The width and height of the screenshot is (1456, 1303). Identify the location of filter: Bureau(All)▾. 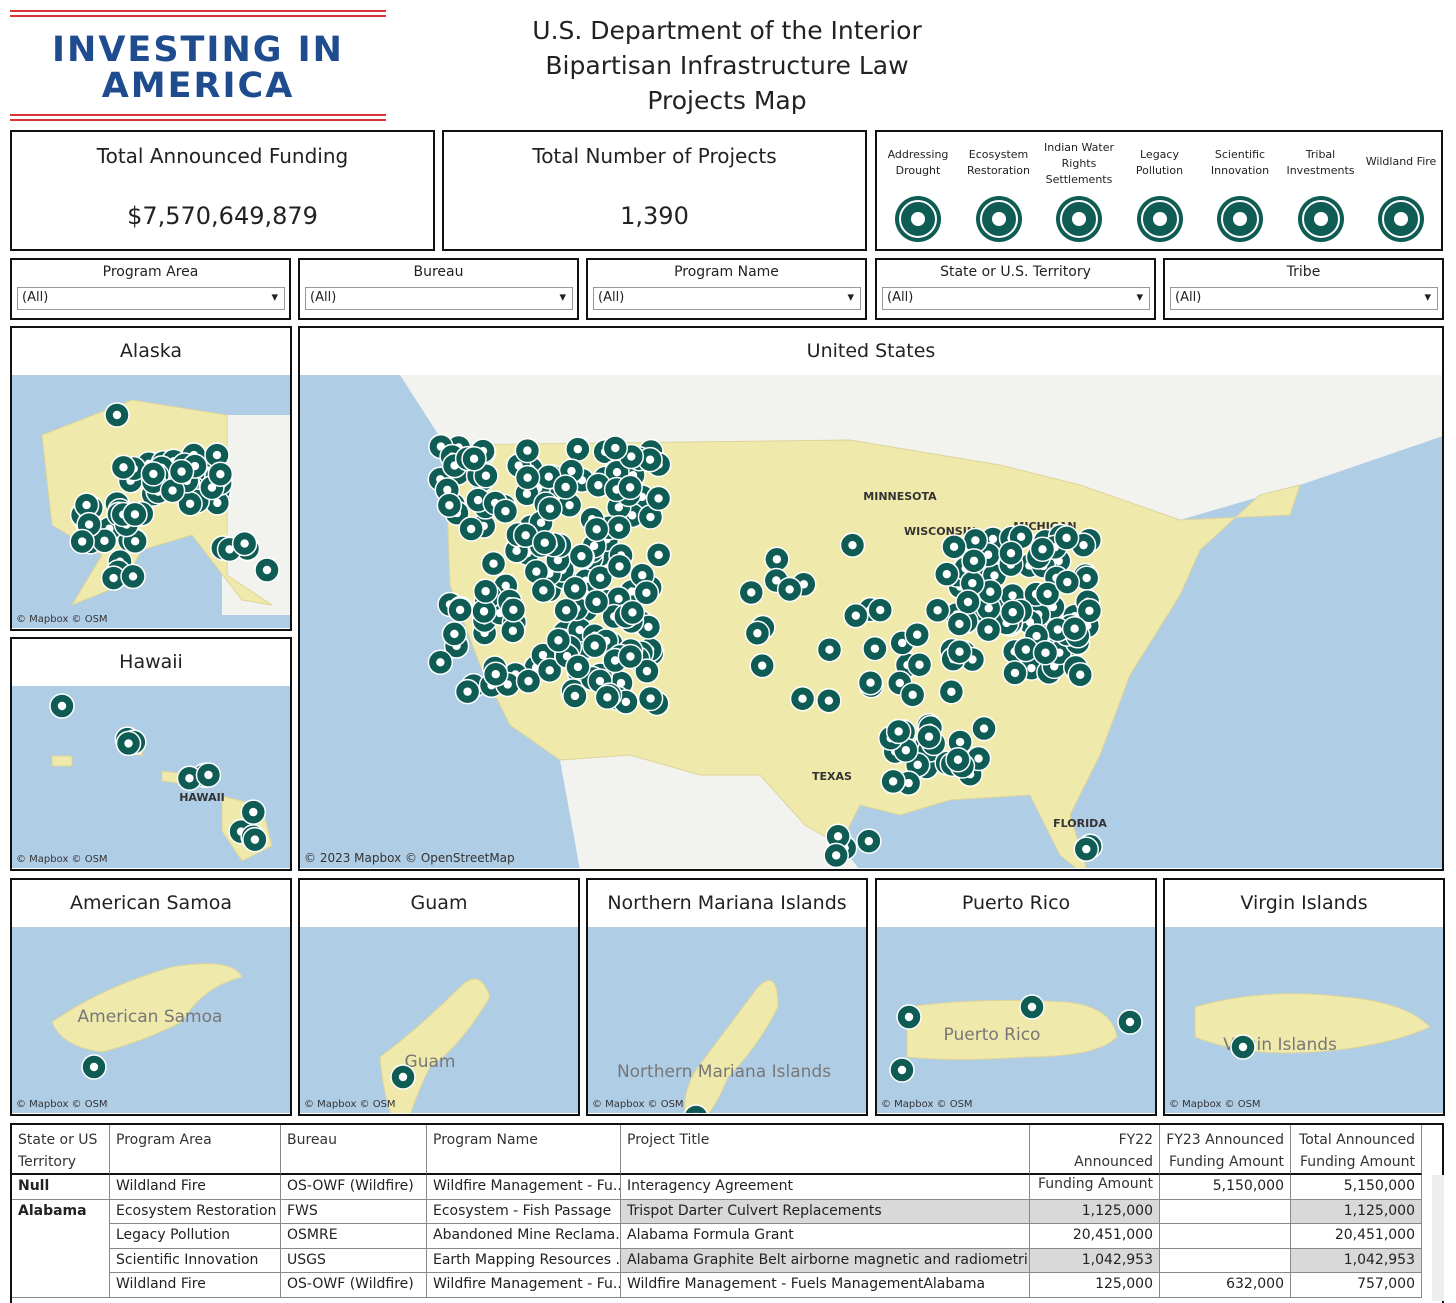
(438, 289).